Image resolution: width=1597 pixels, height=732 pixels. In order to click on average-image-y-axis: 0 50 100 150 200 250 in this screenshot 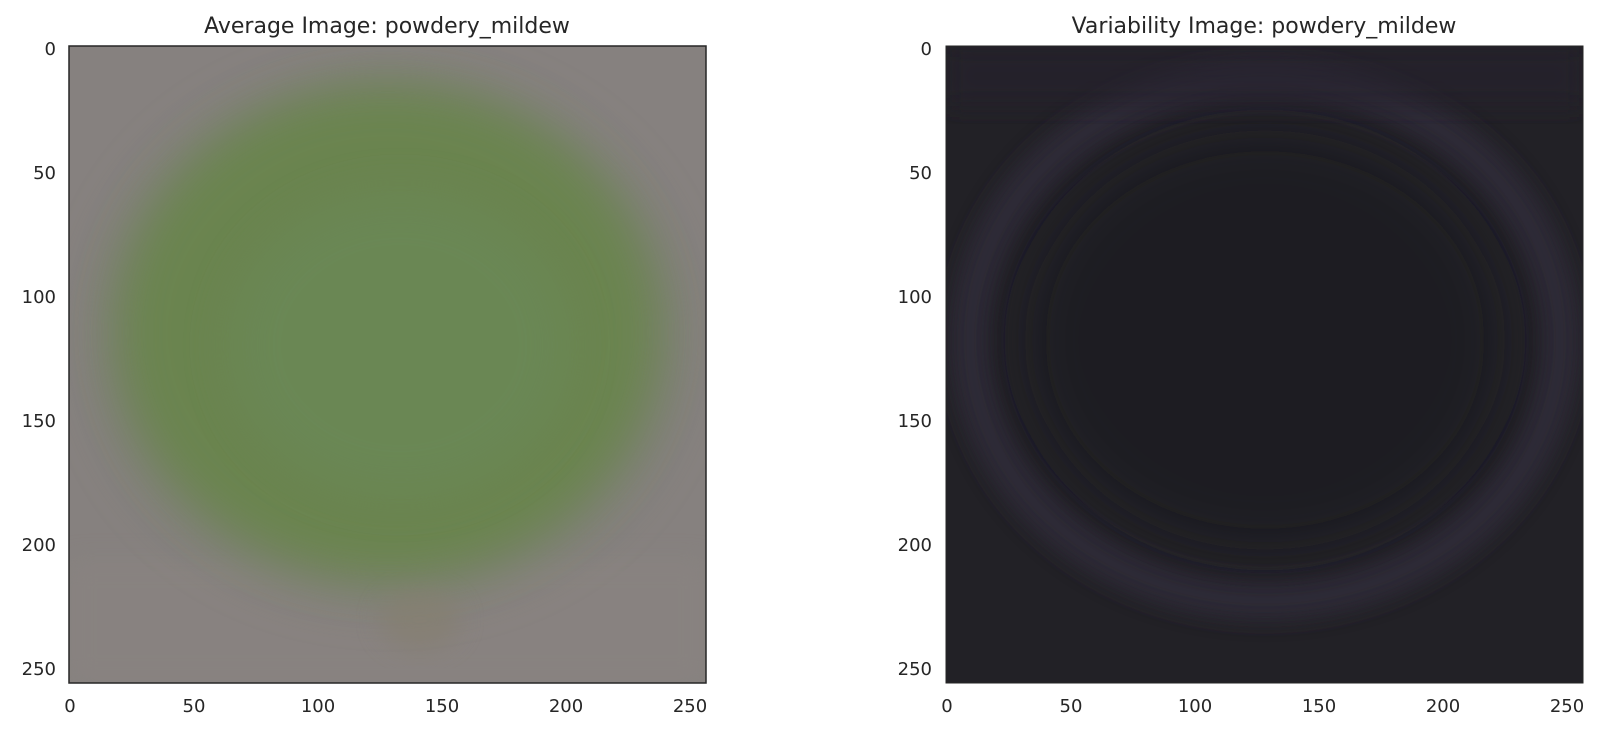, I will do `click(39, 359)`.